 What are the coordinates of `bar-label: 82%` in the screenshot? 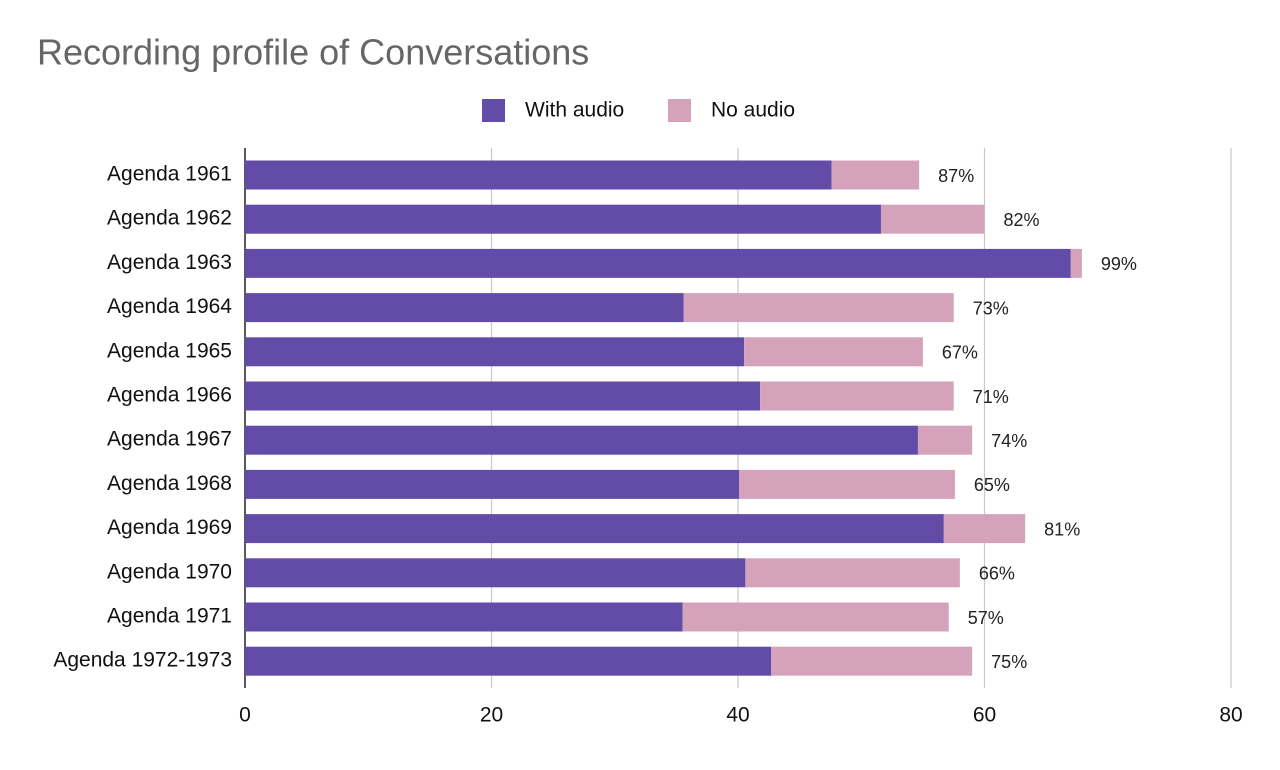 It's located at (1022, 220).